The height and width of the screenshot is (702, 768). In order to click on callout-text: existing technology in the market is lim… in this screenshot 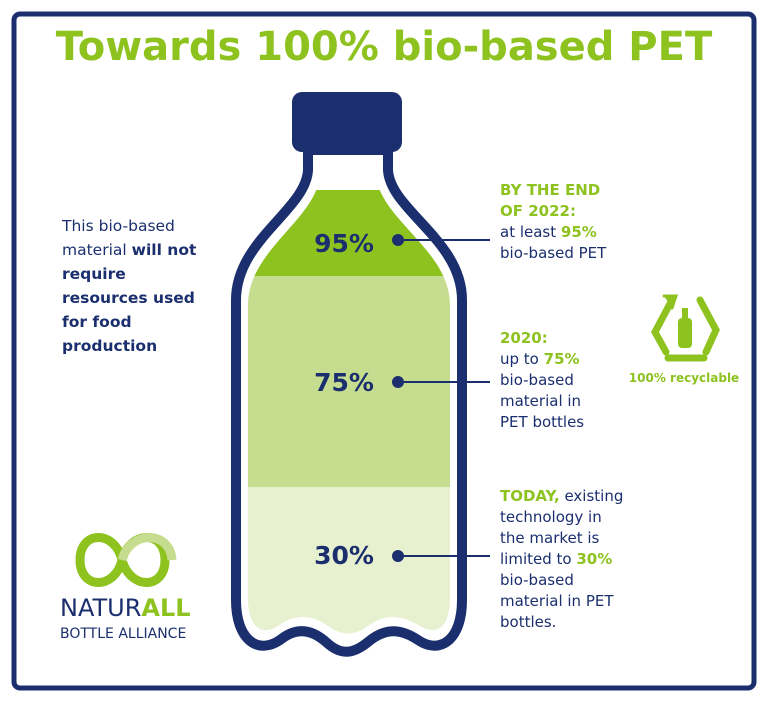, I will do `click(562, 527)`.